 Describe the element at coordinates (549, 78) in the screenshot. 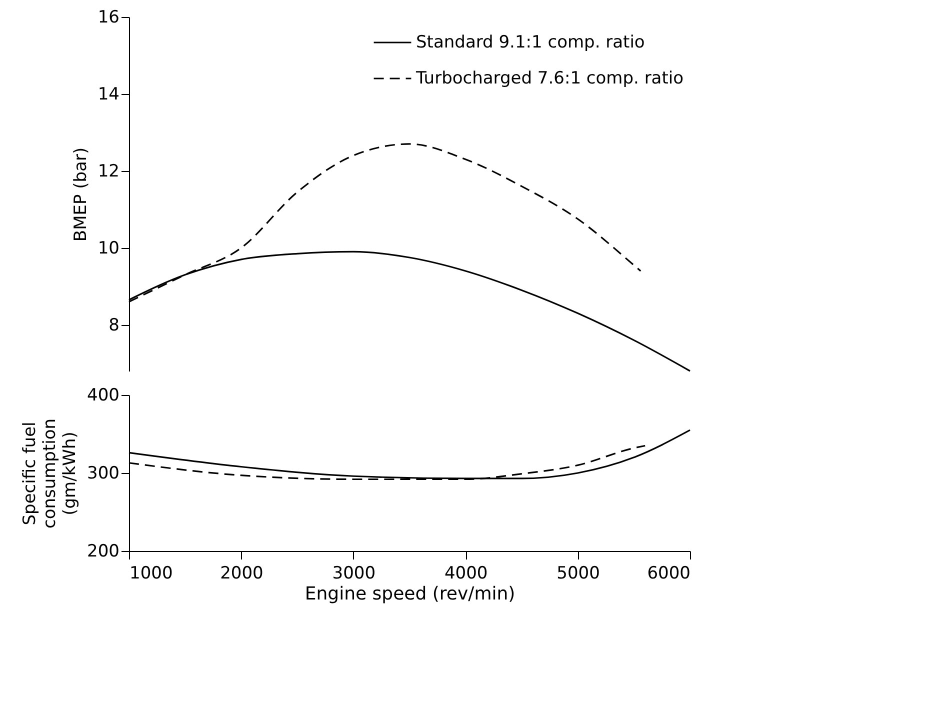

I see `legend-label: Turbocharged 7.6:1 comp. ratio` at that location.